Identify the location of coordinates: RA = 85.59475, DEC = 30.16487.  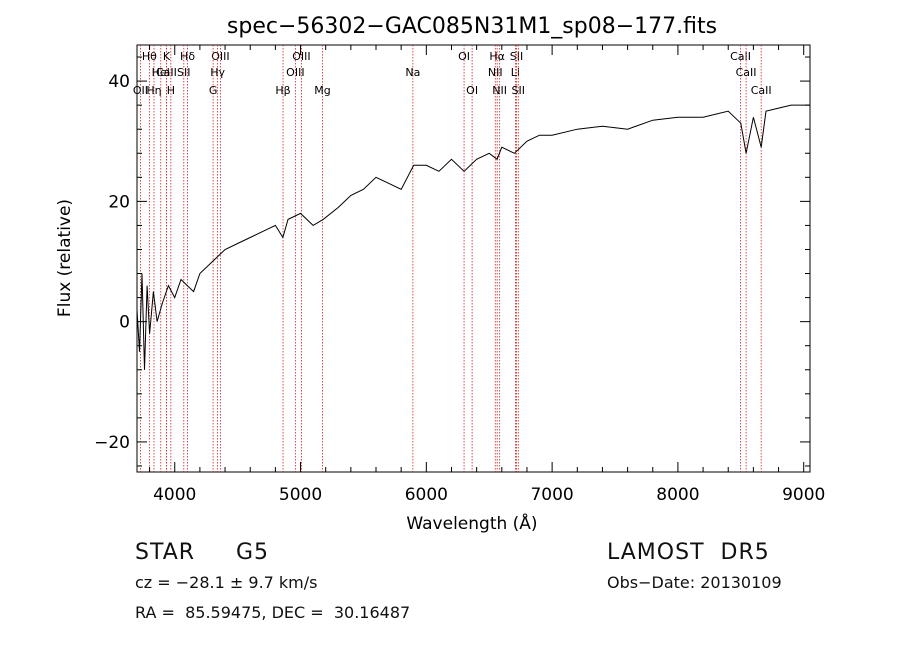
(273, 612).